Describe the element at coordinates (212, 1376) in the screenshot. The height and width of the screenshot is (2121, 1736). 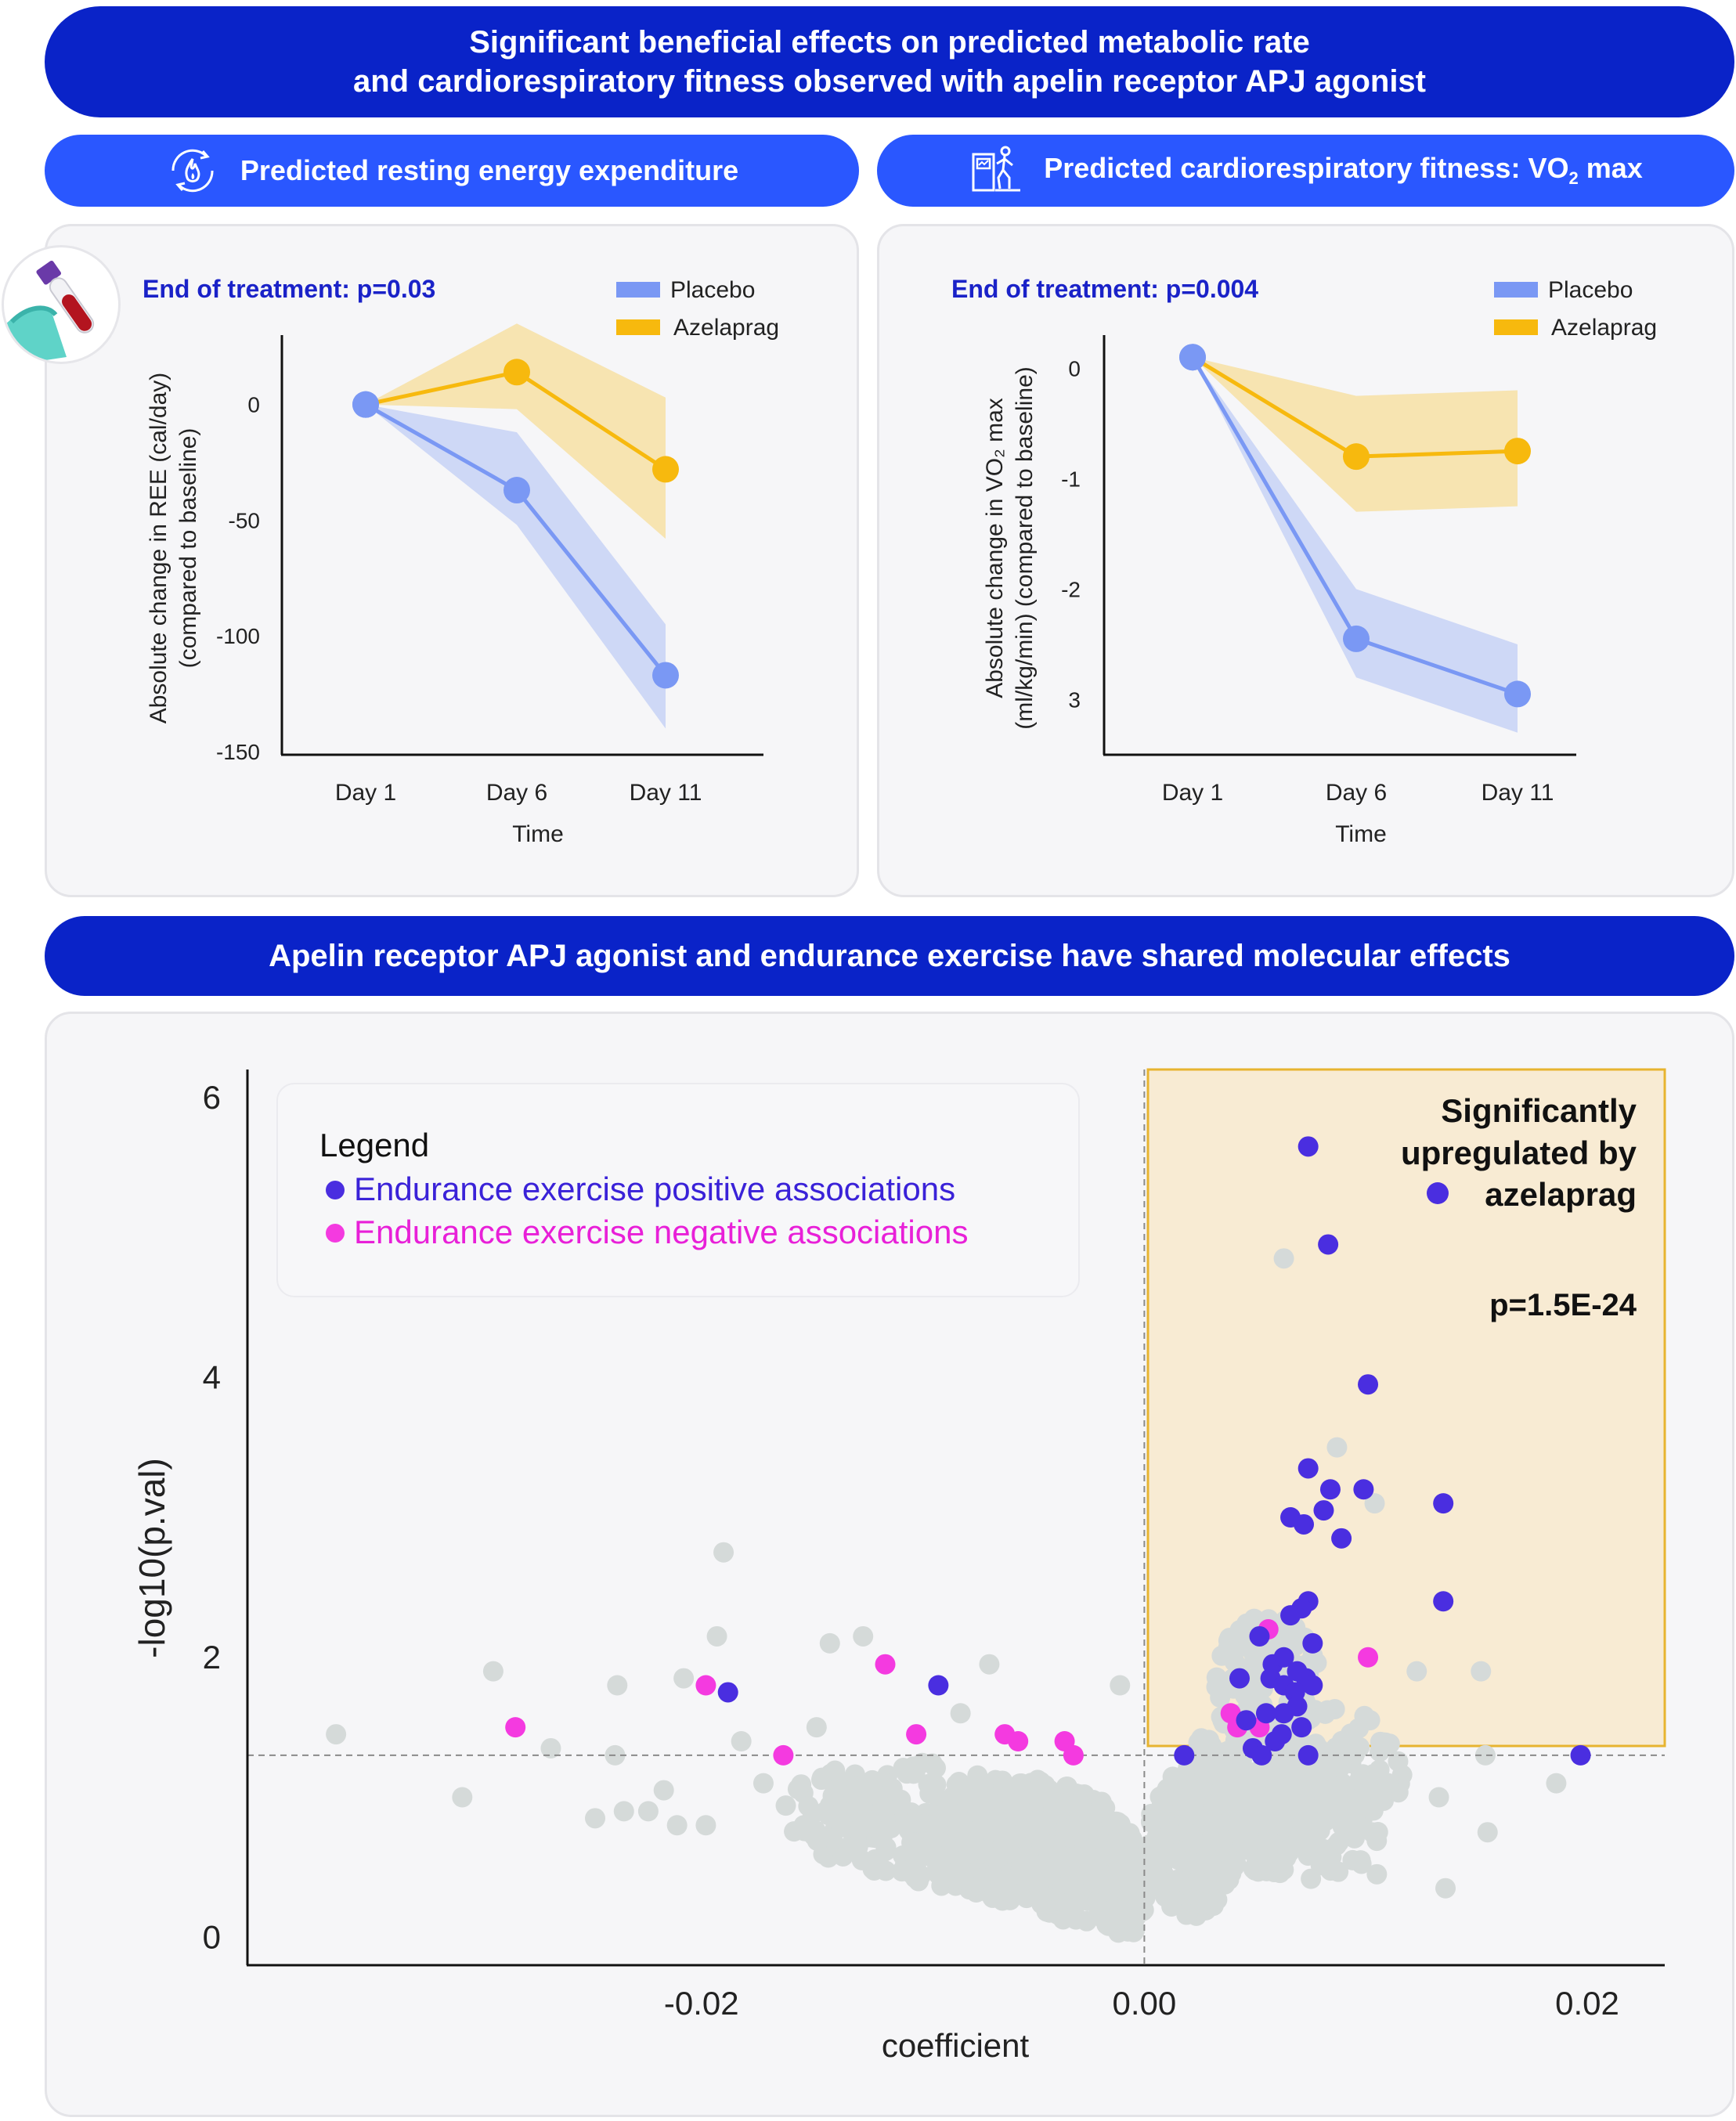
I see `volcano-y-tick: 4` at that location.